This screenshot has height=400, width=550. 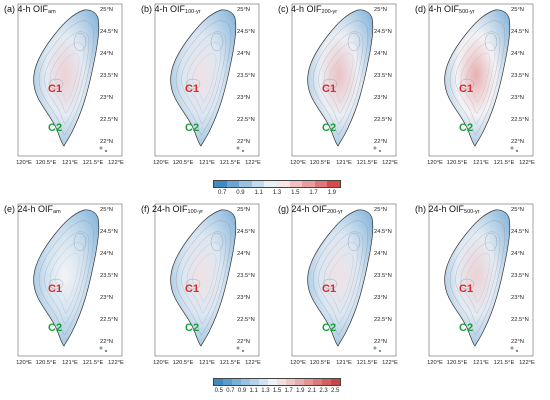 I want to click on colorbar-tick-label: 2.5, so click(x=335, y=391).